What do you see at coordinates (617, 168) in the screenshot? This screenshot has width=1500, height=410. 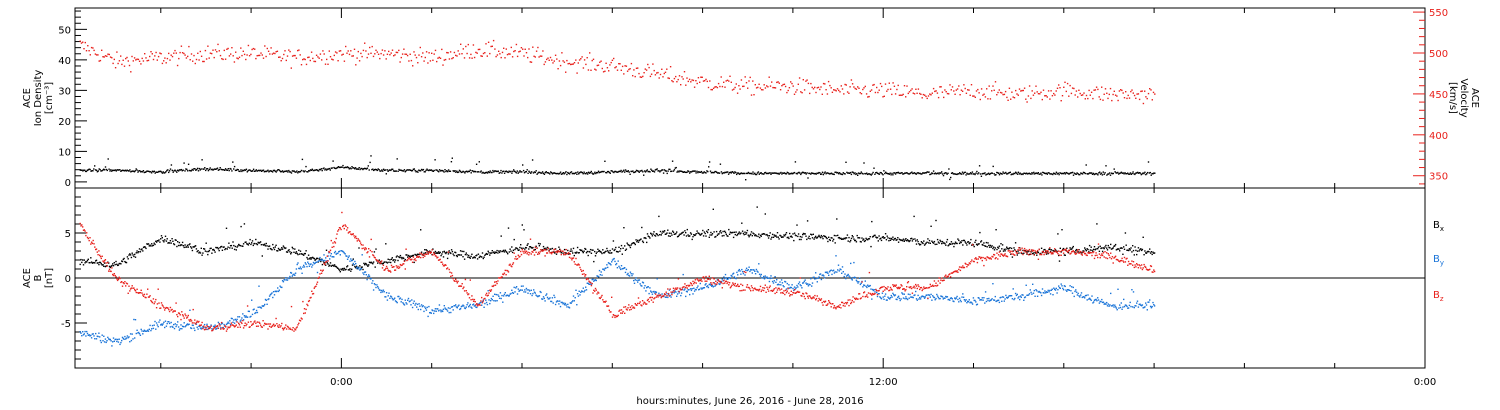 I see `series-dots` at bounding box center [617, 168].